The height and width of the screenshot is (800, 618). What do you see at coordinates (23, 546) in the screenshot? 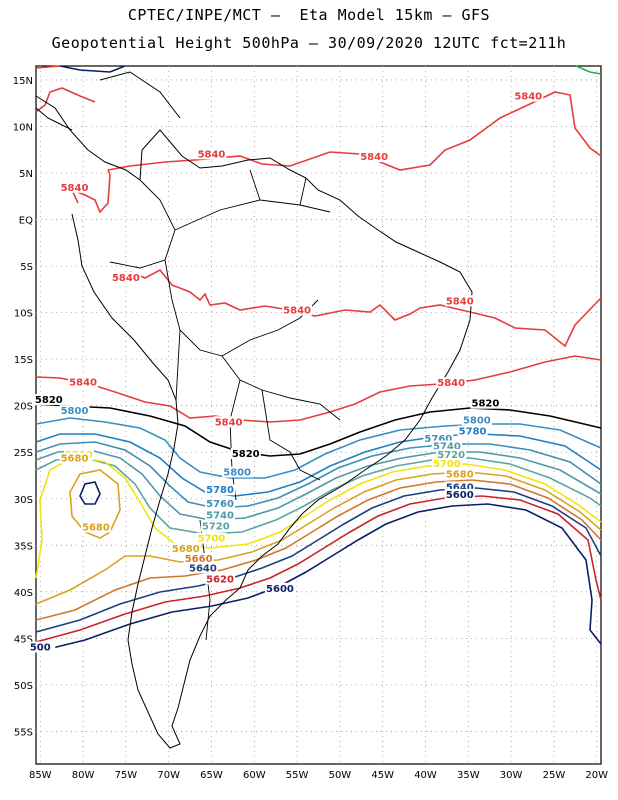
I see `lat-tick-label: 35S` at bounding box center [23, 546].